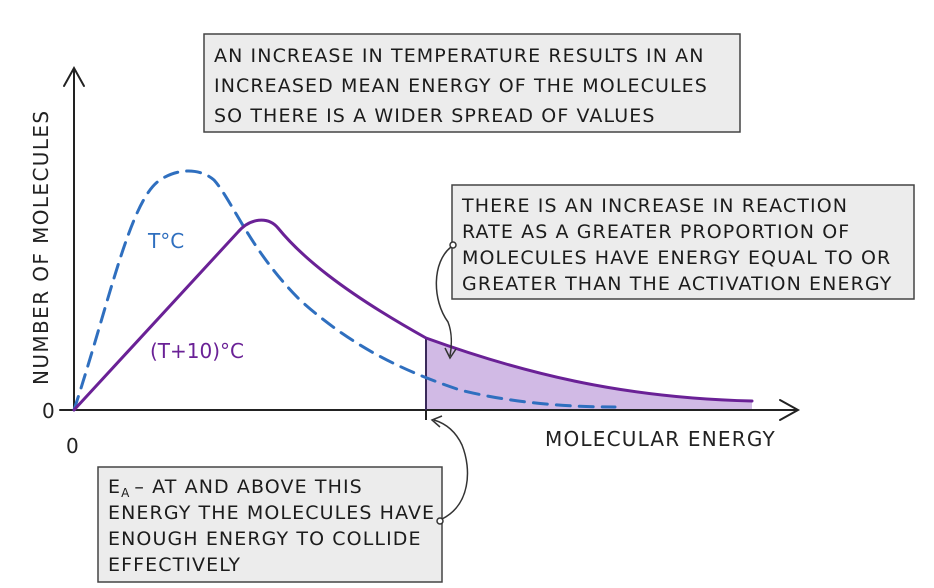  What do you see at coordinates (435, 116) in the screenshot?
I see `box-top-line-3: SO THERE IS A WIDER SPREAD OF VALUES` at bounding box center [435, 116].